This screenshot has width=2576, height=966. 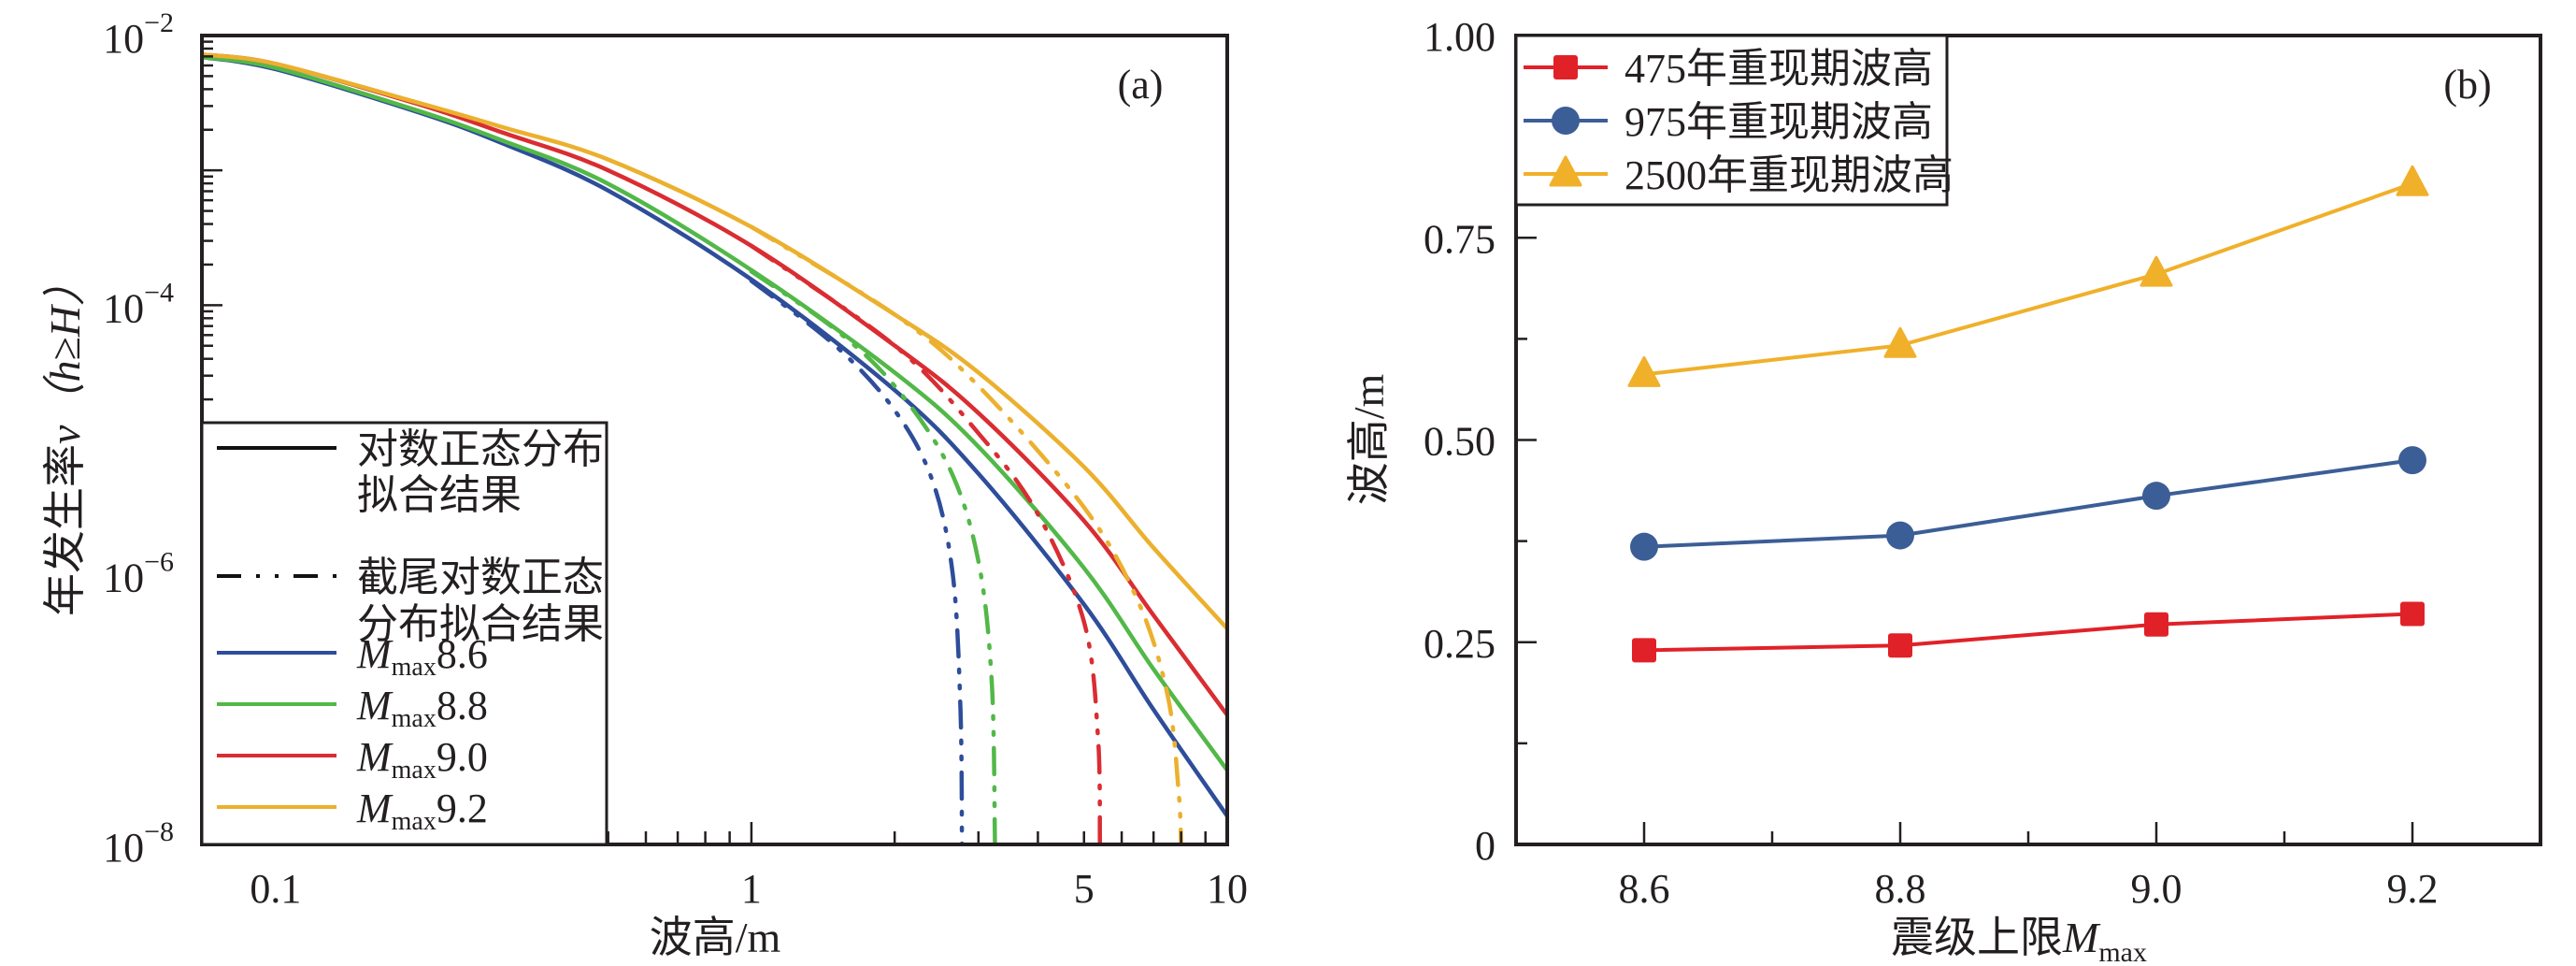 What do you see at coordinates (462, 705) in the screenshot?
I see `legend-label-value: 8.8` at bounding box center [462, 705].